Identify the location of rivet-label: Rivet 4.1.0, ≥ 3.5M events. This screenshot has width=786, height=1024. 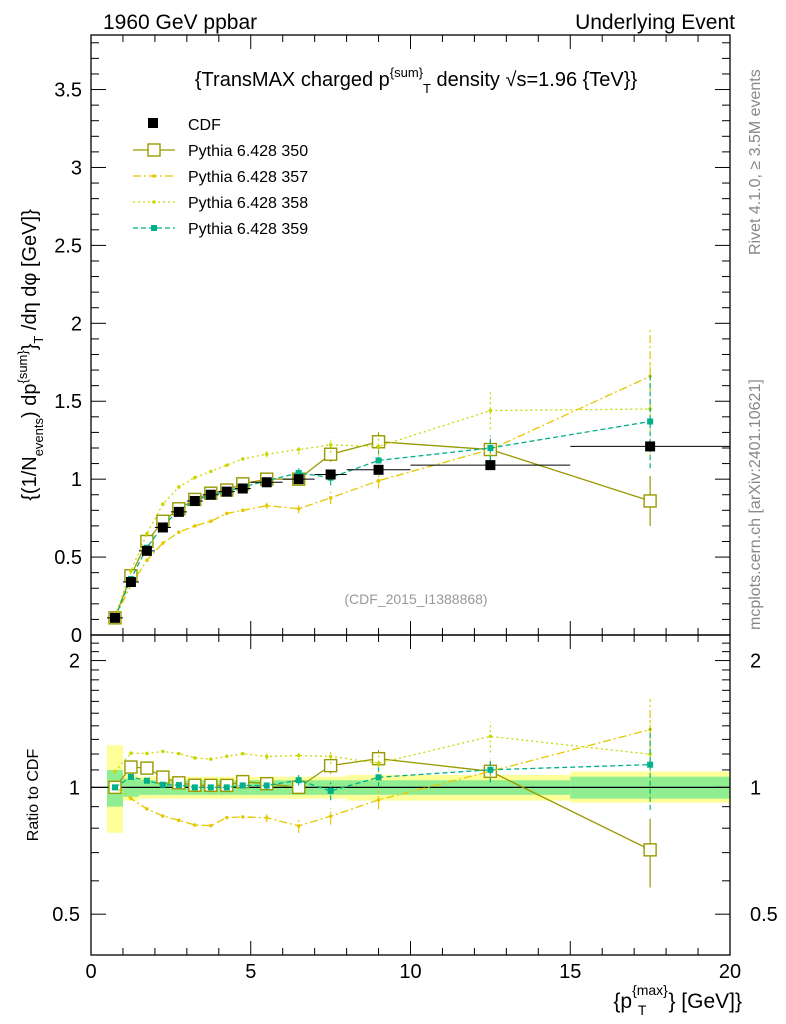
(755, 162).